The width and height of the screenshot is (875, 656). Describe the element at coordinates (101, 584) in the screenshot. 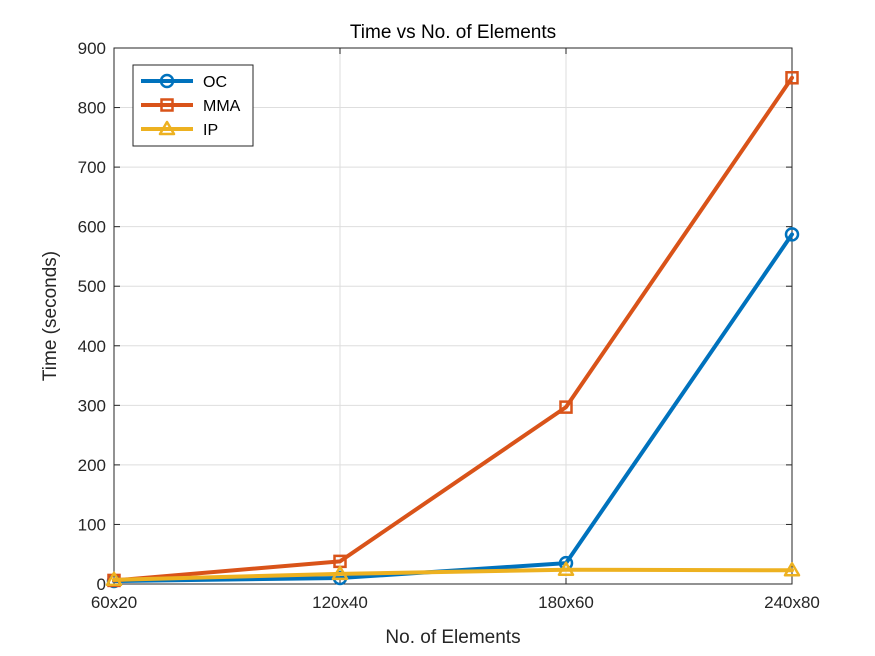

I see `y-tick-label: 0` at that location.